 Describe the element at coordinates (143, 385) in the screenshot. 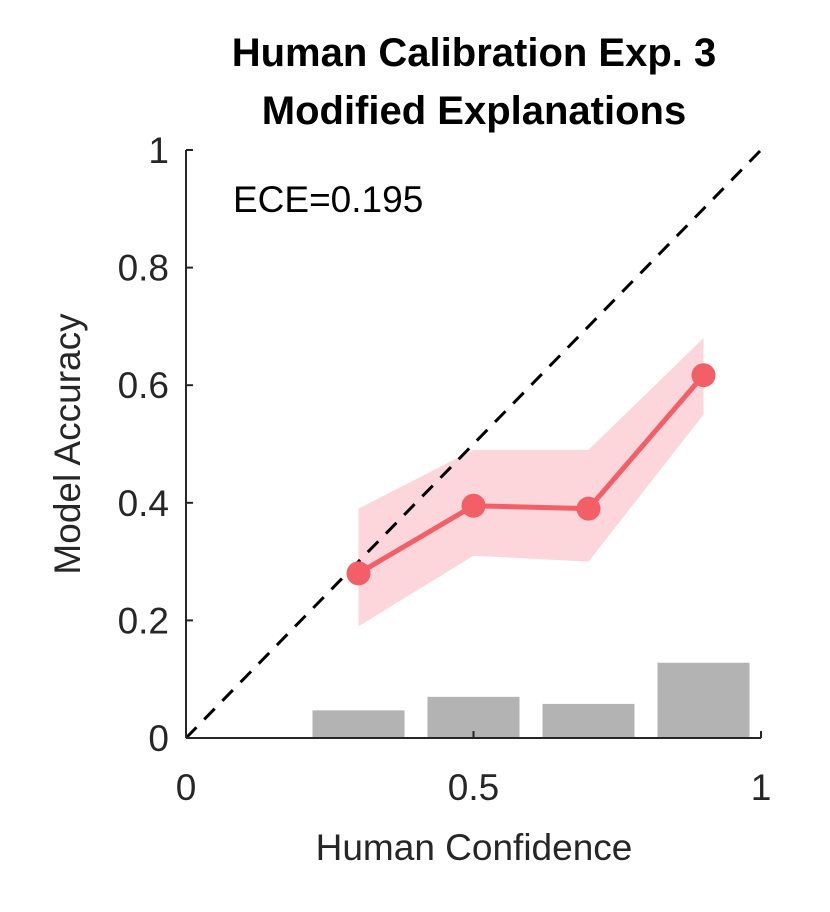

I see `y-tick-label-3: 0.6` at that location.